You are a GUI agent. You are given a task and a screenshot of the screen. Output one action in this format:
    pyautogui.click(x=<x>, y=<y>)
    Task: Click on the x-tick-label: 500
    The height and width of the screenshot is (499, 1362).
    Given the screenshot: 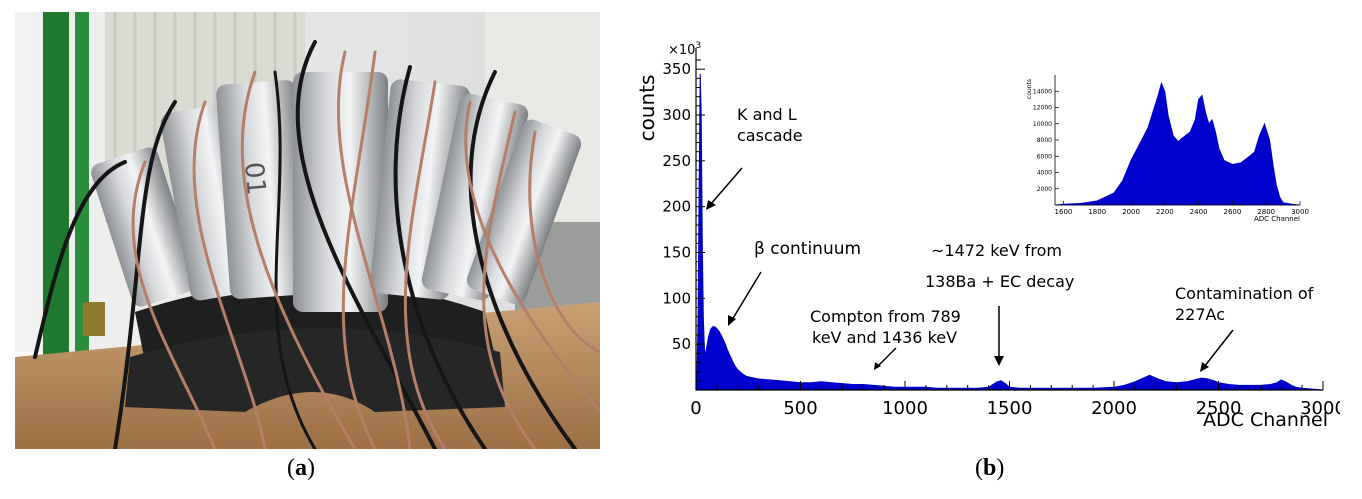 What is the action you would take?
    pyautogui.click(x=800, y=408)
    